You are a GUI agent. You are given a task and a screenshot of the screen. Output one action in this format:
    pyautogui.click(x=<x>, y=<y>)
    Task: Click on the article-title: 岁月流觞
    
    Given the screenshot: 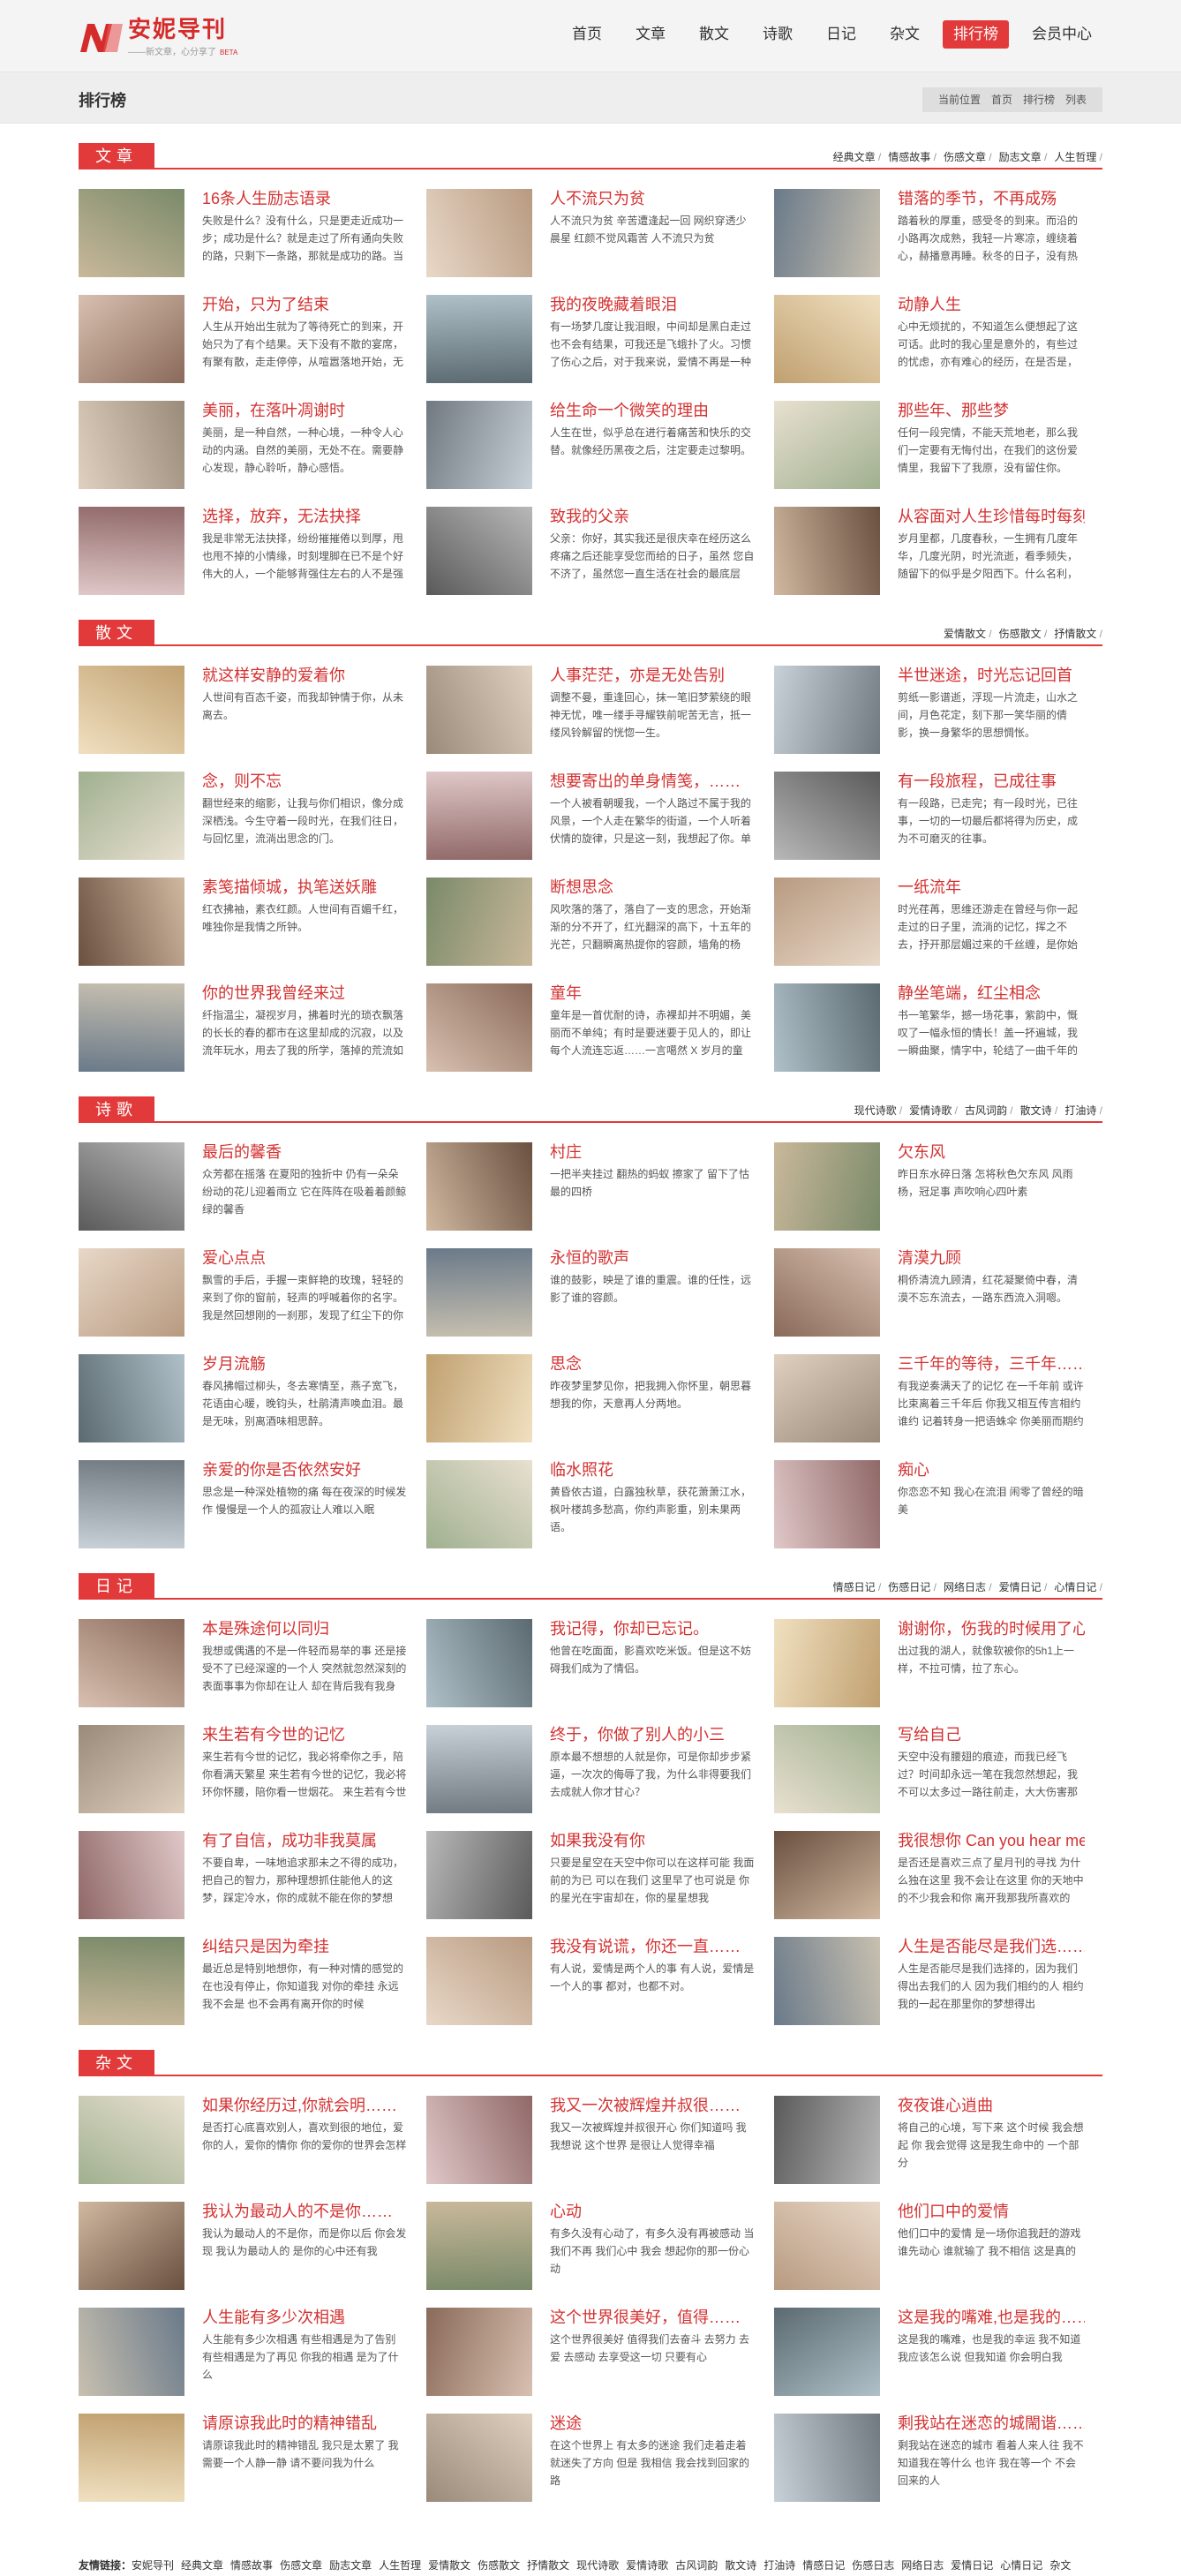 What is the action you would take?
    pyautogui.click(x=234, y=1364)
    